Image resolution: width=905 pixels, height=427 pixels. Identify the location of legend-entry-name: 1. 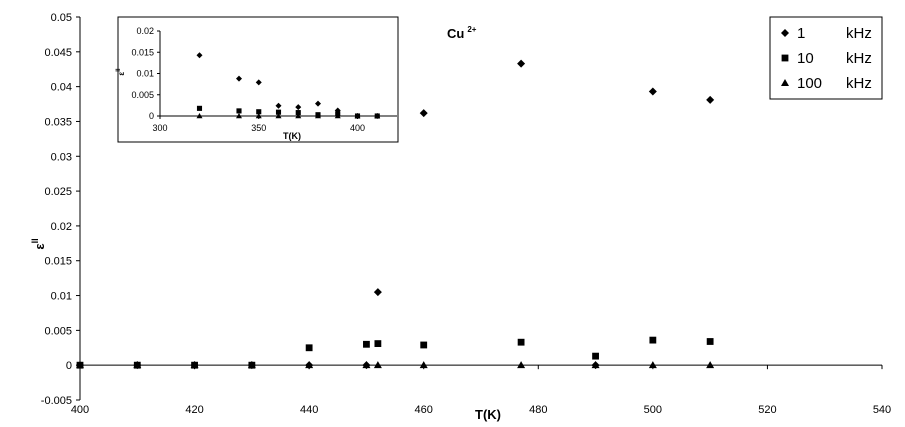
(801, 33).